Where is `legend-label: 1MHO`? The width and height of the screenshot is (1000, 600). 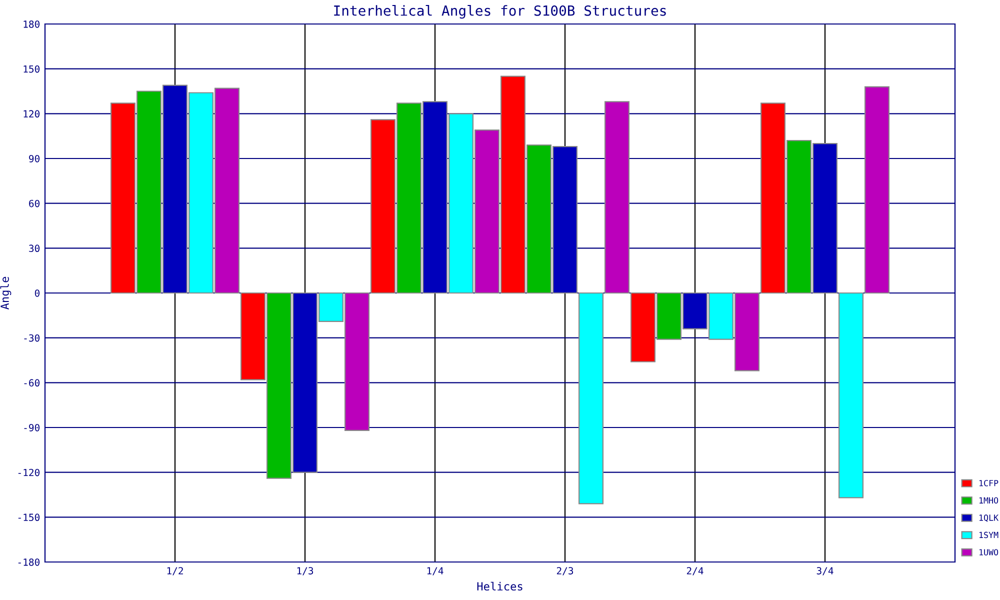 legend-label: 1MHO is located at coordinates (988, 500).